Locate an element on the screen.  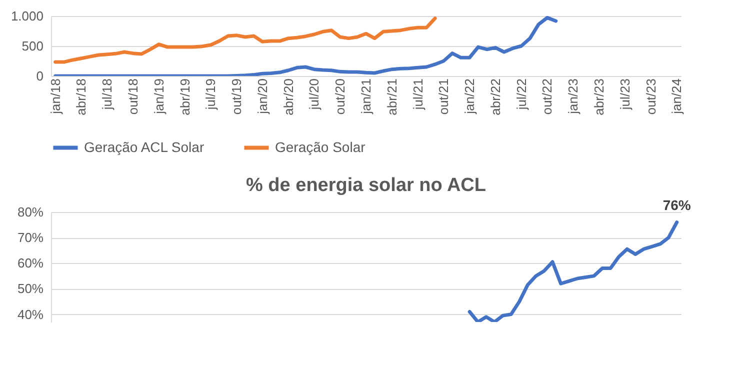
x-tick-label: jul/20 is located at coordinates (314, 94).